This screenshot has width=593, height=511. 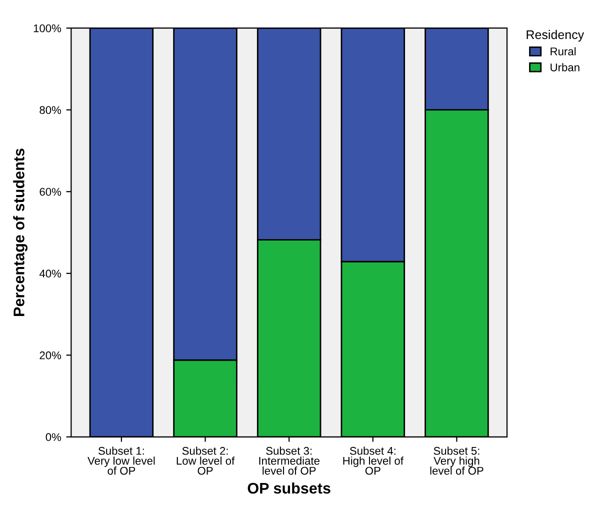 I want to click on x-tick-label: Subset 2: Low level of OP, so click(x=205, y=460).